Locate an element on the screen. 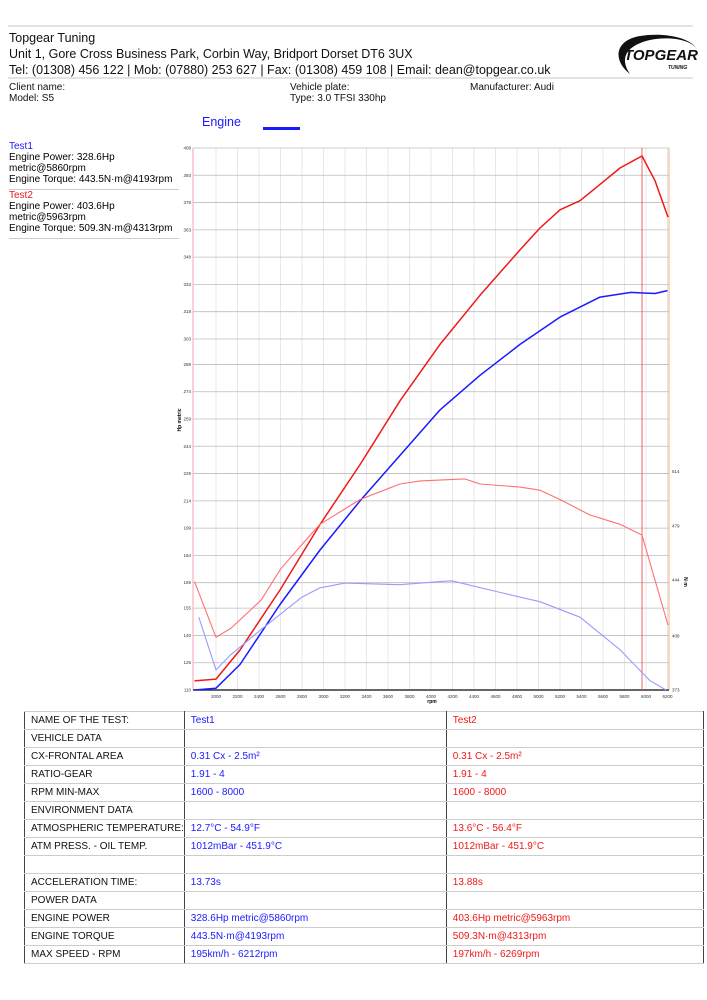  y-tick-label: 303 is located at coordinates (187, 338).